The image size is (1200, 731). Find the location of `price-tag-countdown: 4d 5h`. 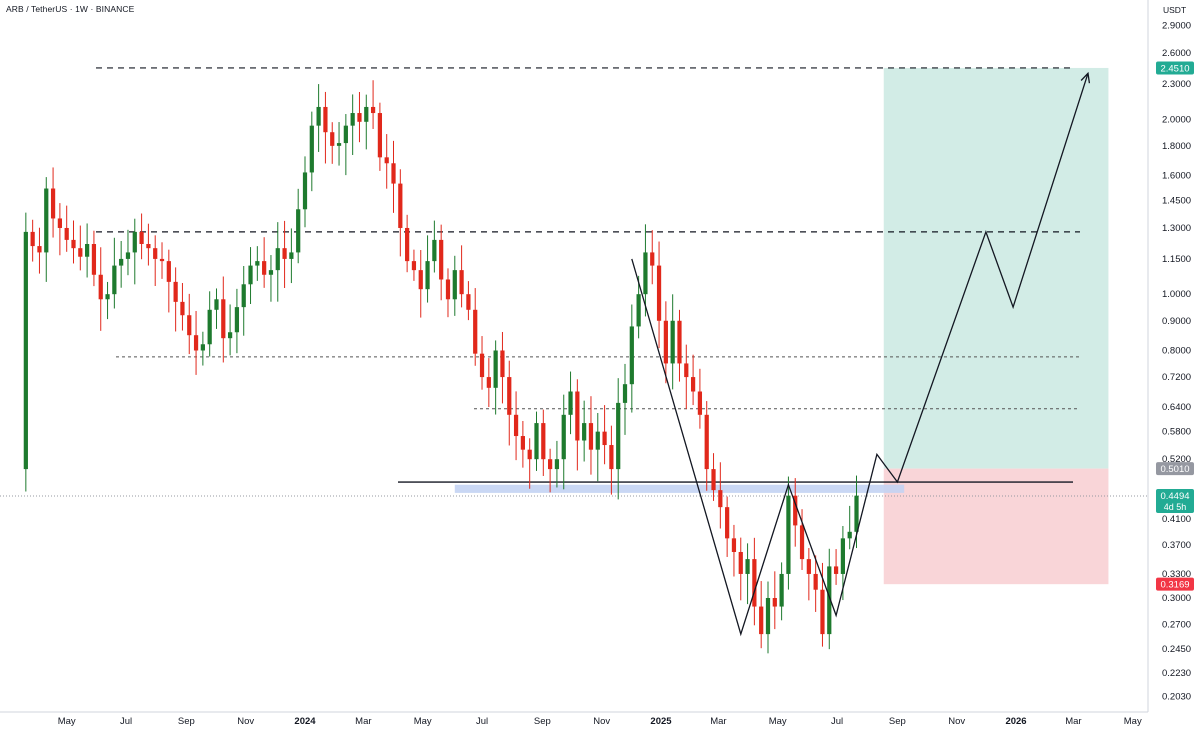

price-tag-countdown: 4d 5h is located at coordinates (1175, 507).